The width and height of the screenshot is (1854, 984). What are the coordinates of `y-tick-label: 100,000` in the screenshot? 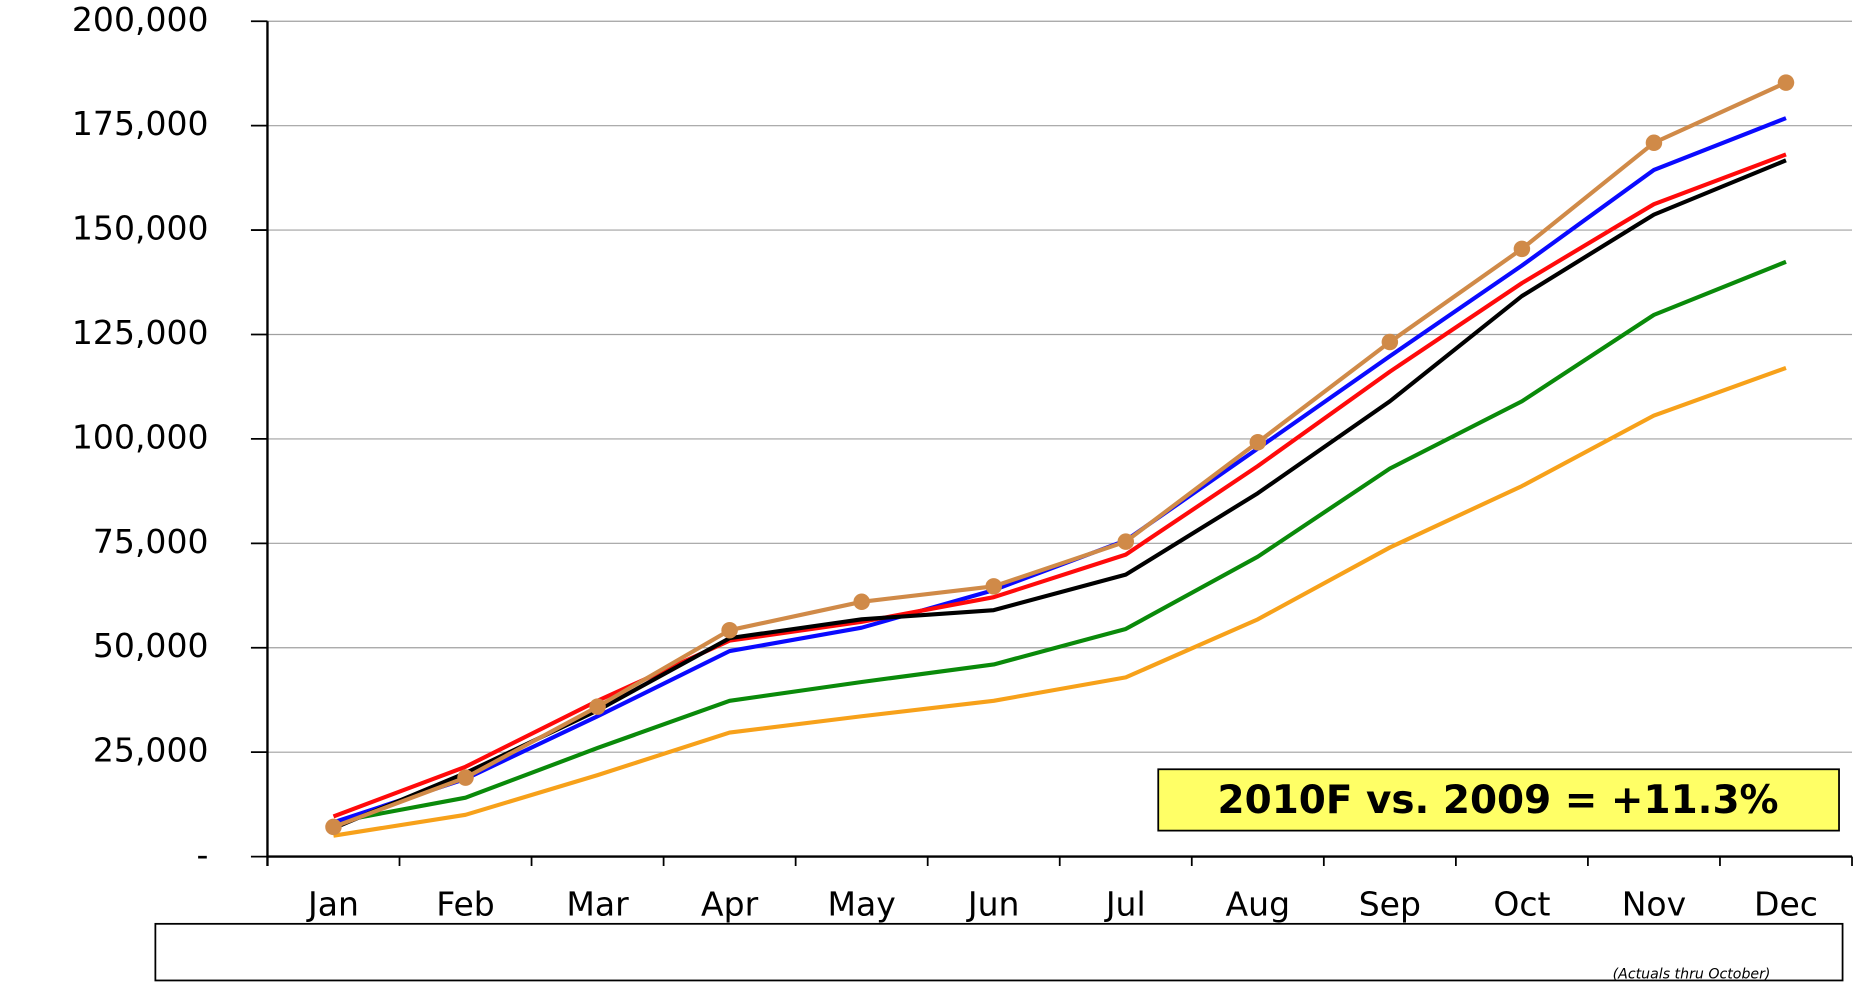 It's located at (140, 436).